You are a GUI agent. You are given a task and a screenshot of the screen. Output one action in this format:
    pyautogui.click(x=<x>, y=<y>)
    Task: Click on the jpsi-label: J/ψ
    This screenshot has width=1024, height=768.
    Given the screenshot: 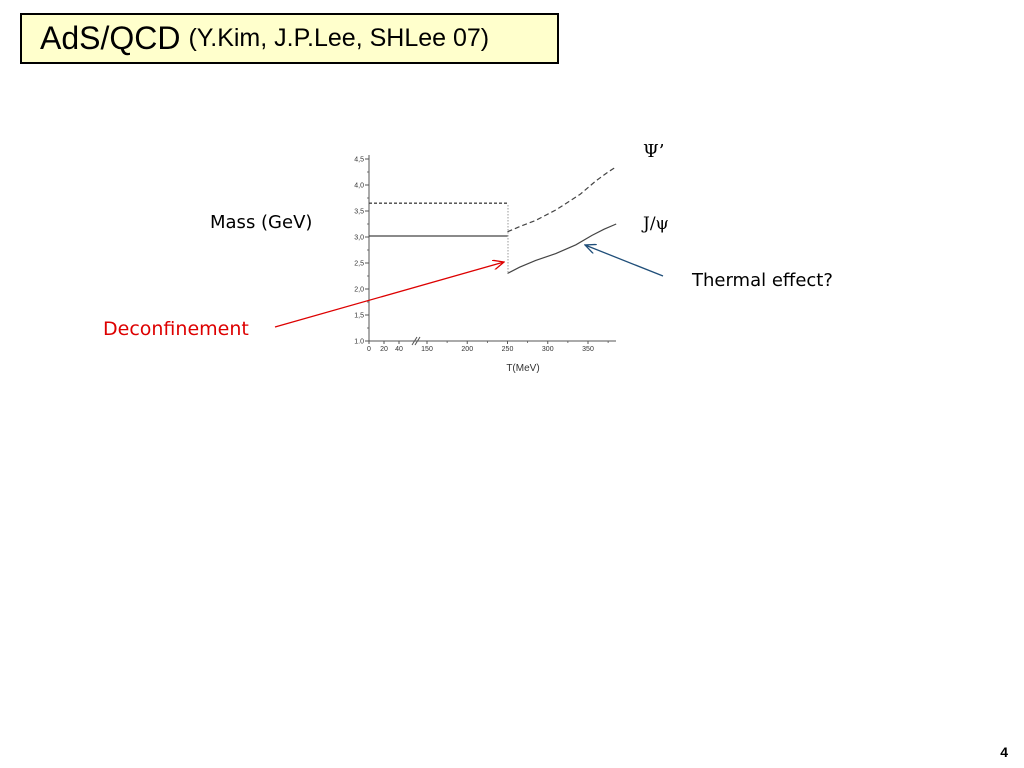 What is the action you would take?
    pyautogui.click(x=656, y=224)
    